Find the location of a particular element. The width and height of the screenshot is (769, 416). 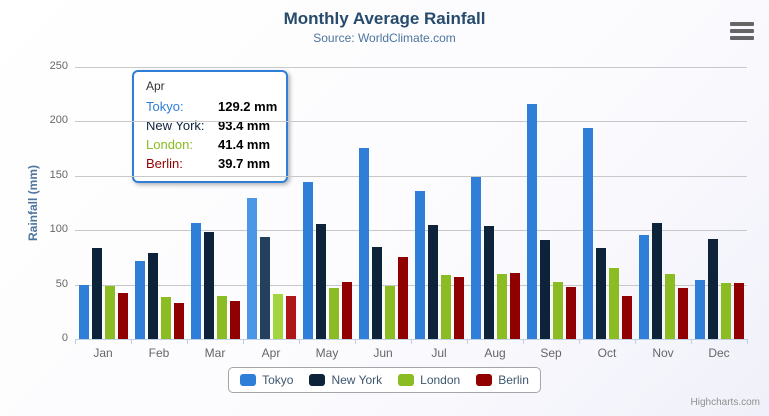

bar-new-york-sep is located at coordinates (545, 289).